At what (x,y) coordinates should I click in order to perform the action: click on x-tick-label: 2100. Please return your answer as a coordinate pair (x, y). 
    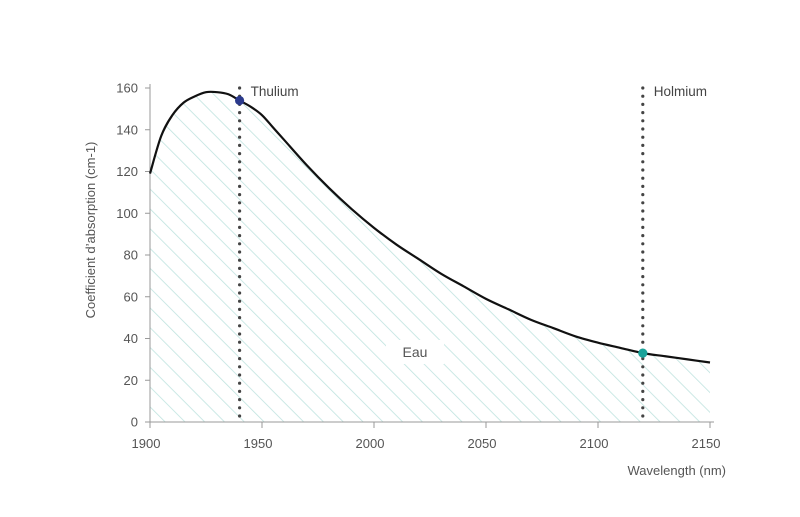
    Looking at the image, I should click on (594, 443).